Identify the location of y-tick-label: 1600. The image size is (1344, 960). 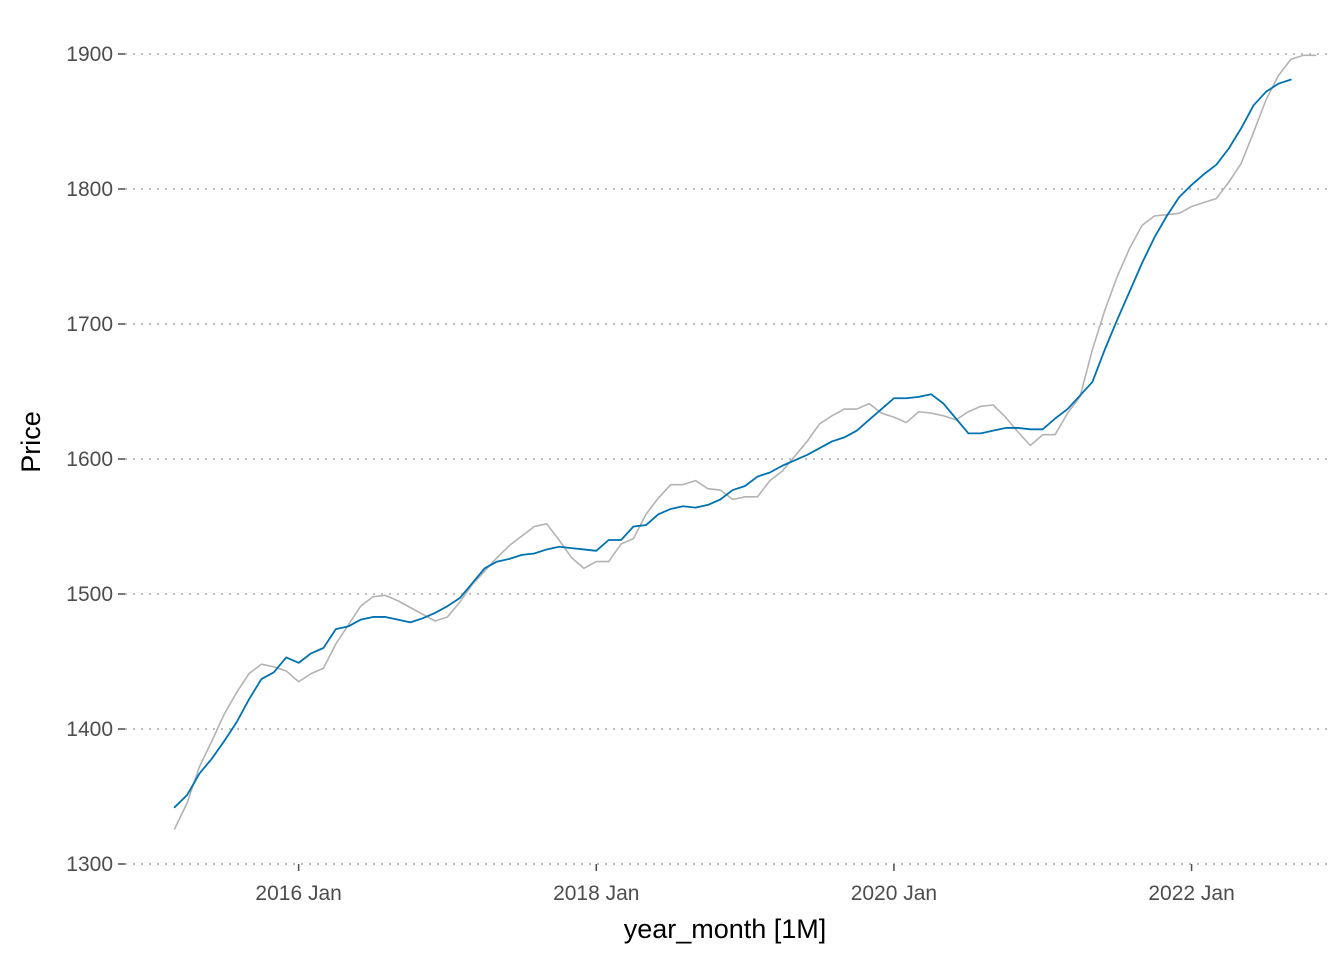
(89, 459).